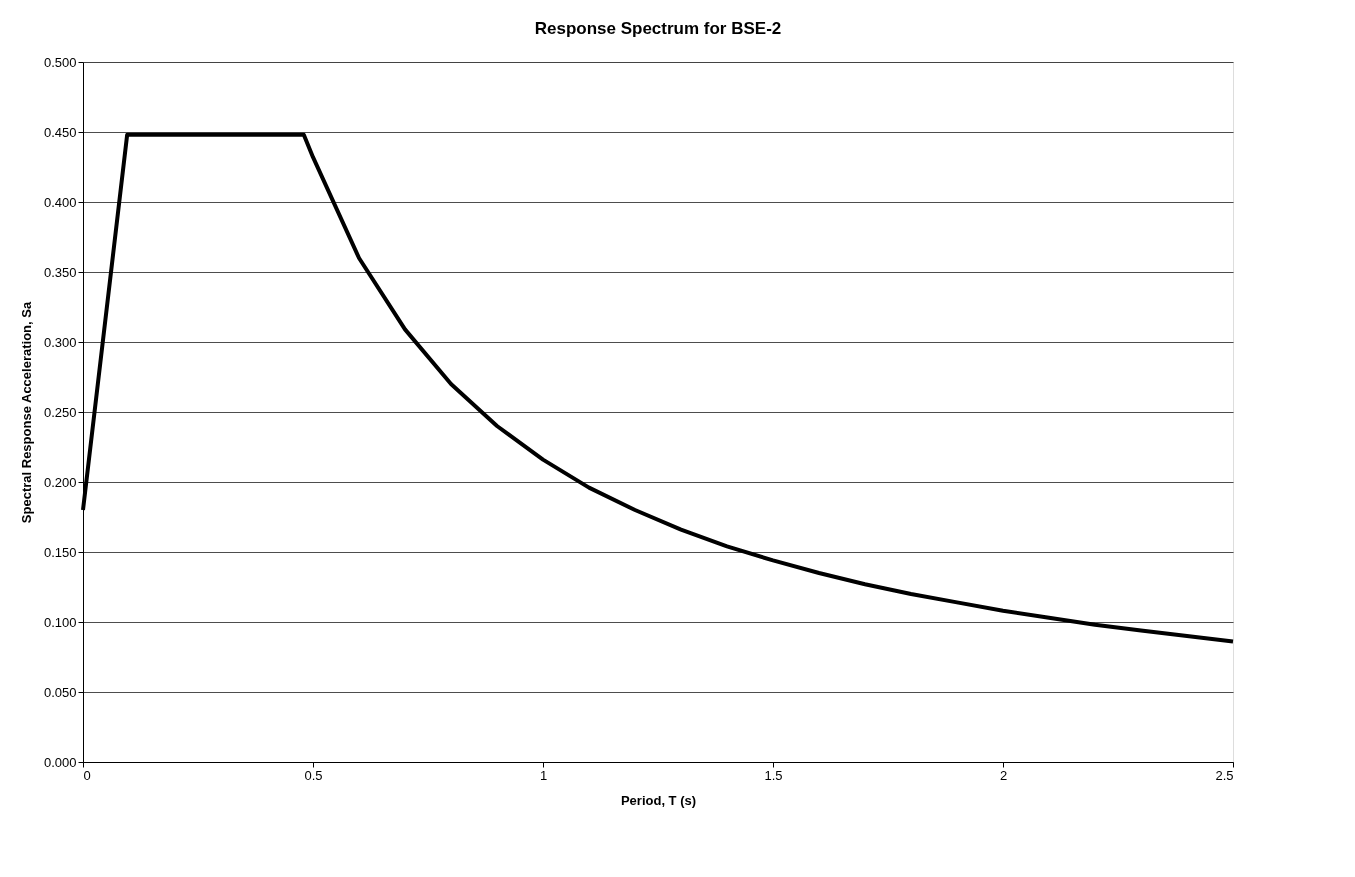  I want to click on y-tick-label: 0.200, so click(60, 482).